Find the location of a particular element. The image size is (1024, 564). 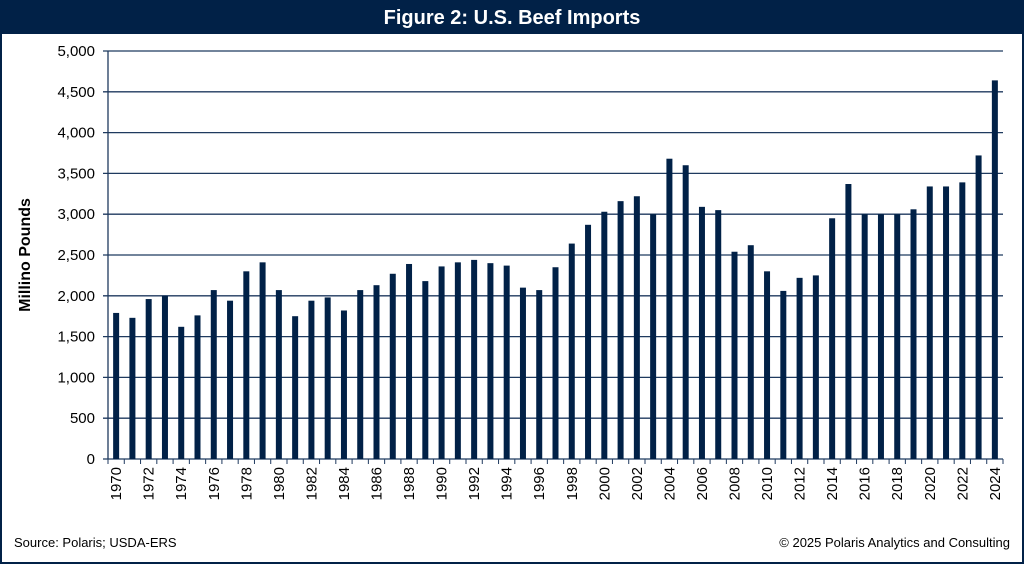

x-tick-label: 2012 is located at coordinates (800, 483).